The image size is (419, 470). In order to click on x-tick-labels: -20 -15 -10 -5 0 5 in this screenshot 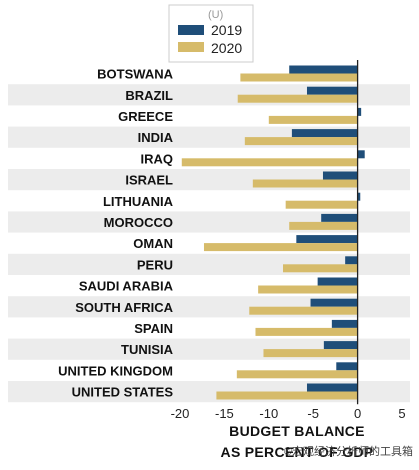, I will do `click(288, 413)`.